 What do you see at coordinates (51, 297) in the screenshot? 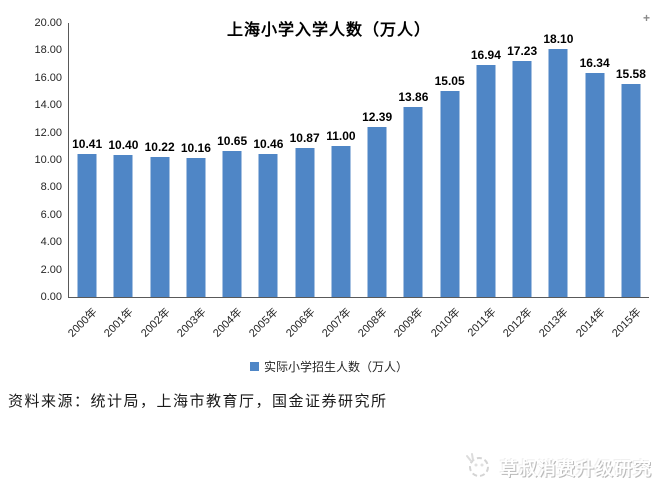
I see `y-axis-tick-label: 0.00` at bounding box center [51, 297].